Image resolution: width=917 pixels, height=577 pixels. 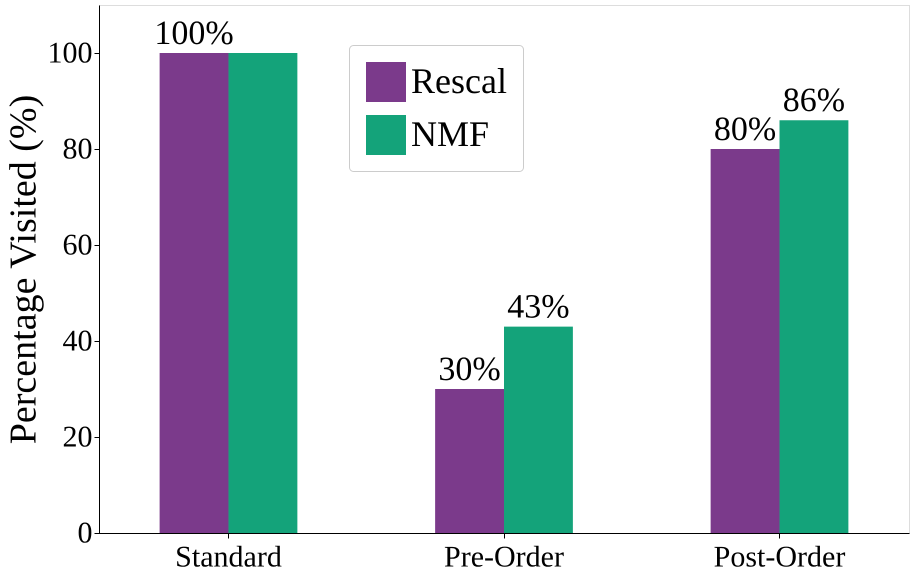 I want to click on y-tick-label: 20, so click(x=77, y=437).